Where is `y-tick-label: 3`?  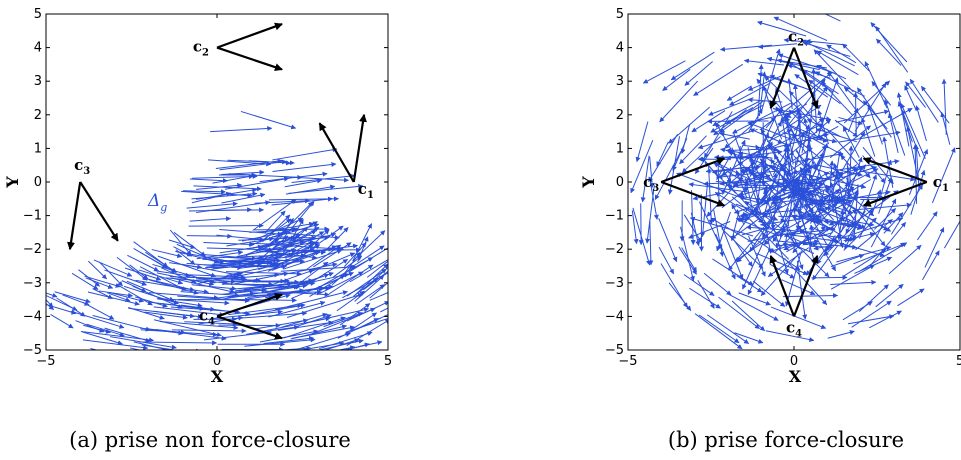 y-tick-label: 3 is located at coordinates (38, 81).